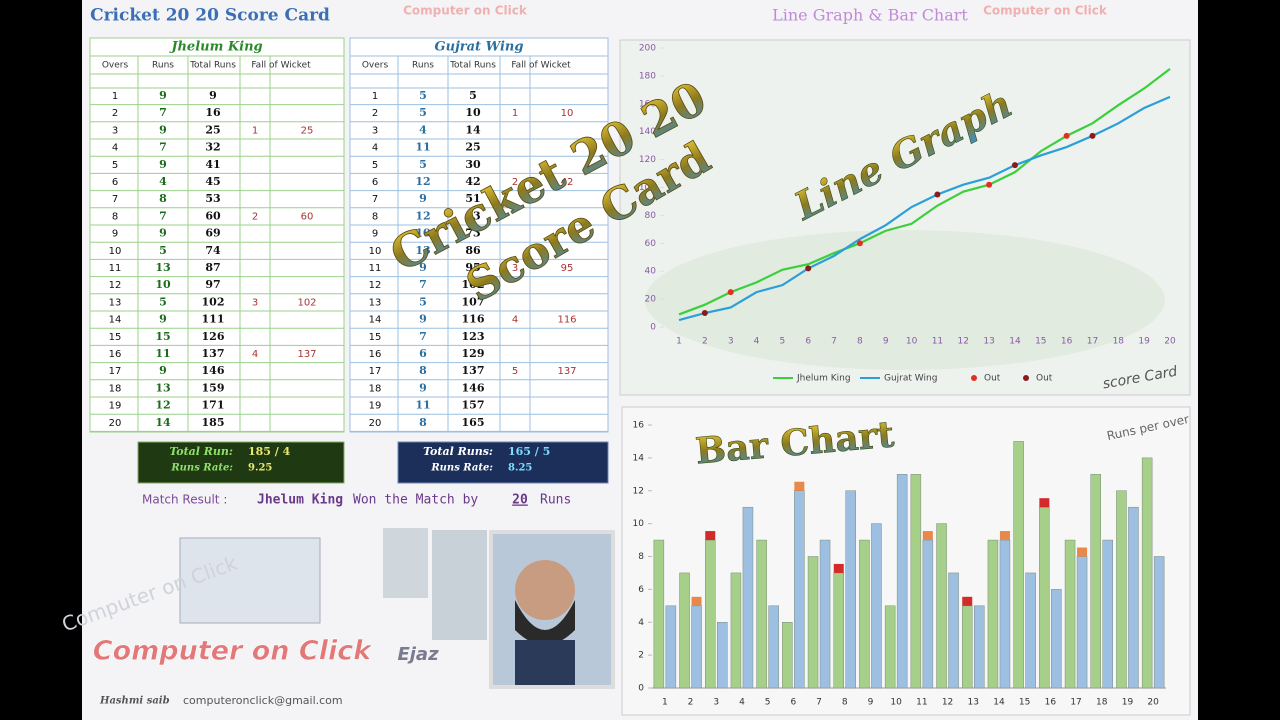 This screenshot has height=720, width=1280. What do you see at coordinates (375, 354) in the screenshot?
I see `table-cell: 16` at bounding box center [375, 354].